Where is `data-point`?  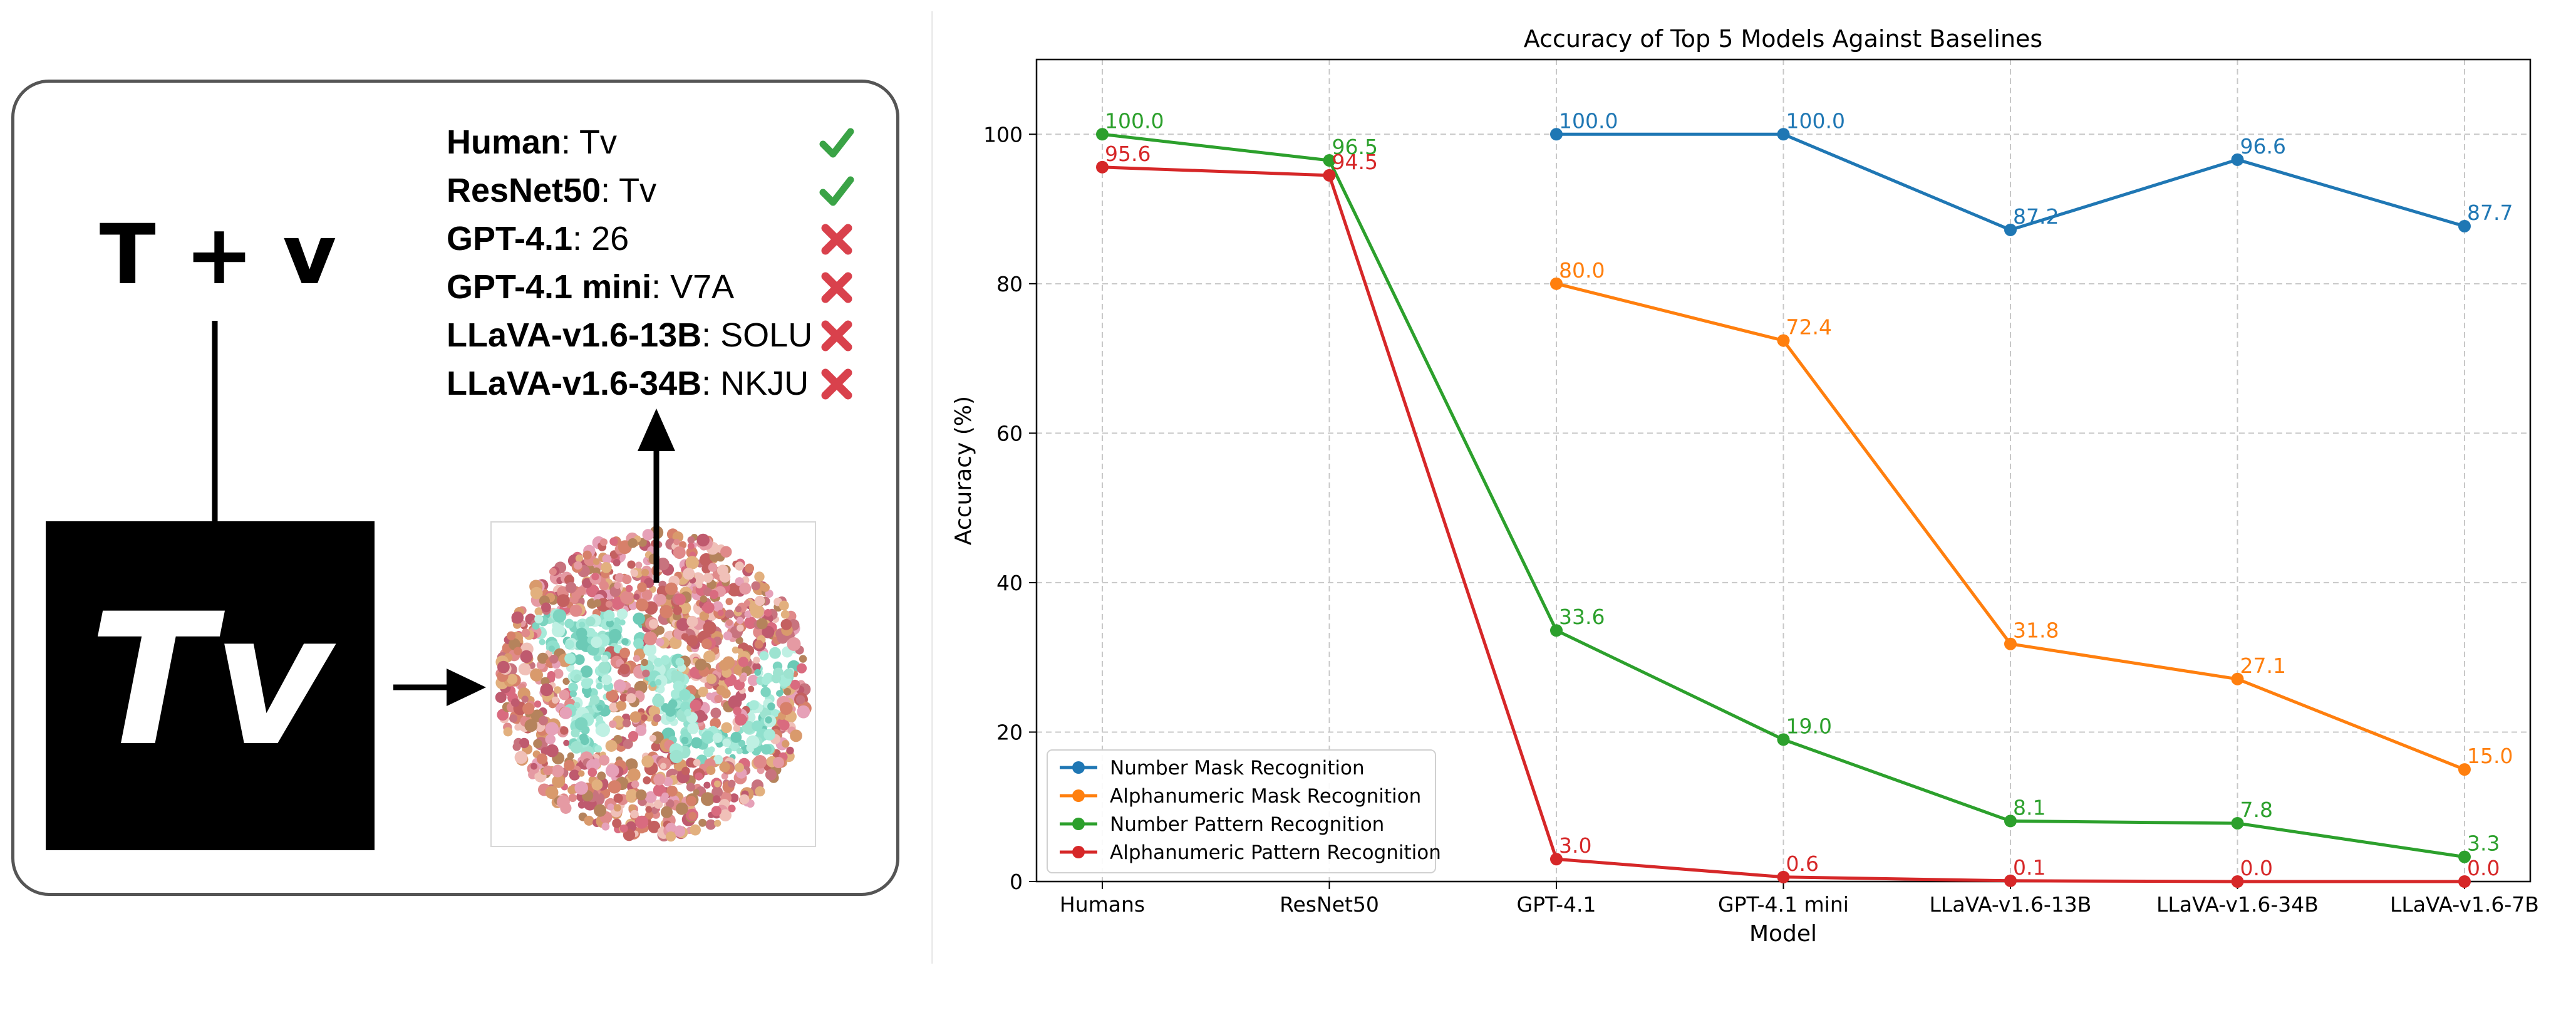 data-point is located at coordinates (2237, 159).